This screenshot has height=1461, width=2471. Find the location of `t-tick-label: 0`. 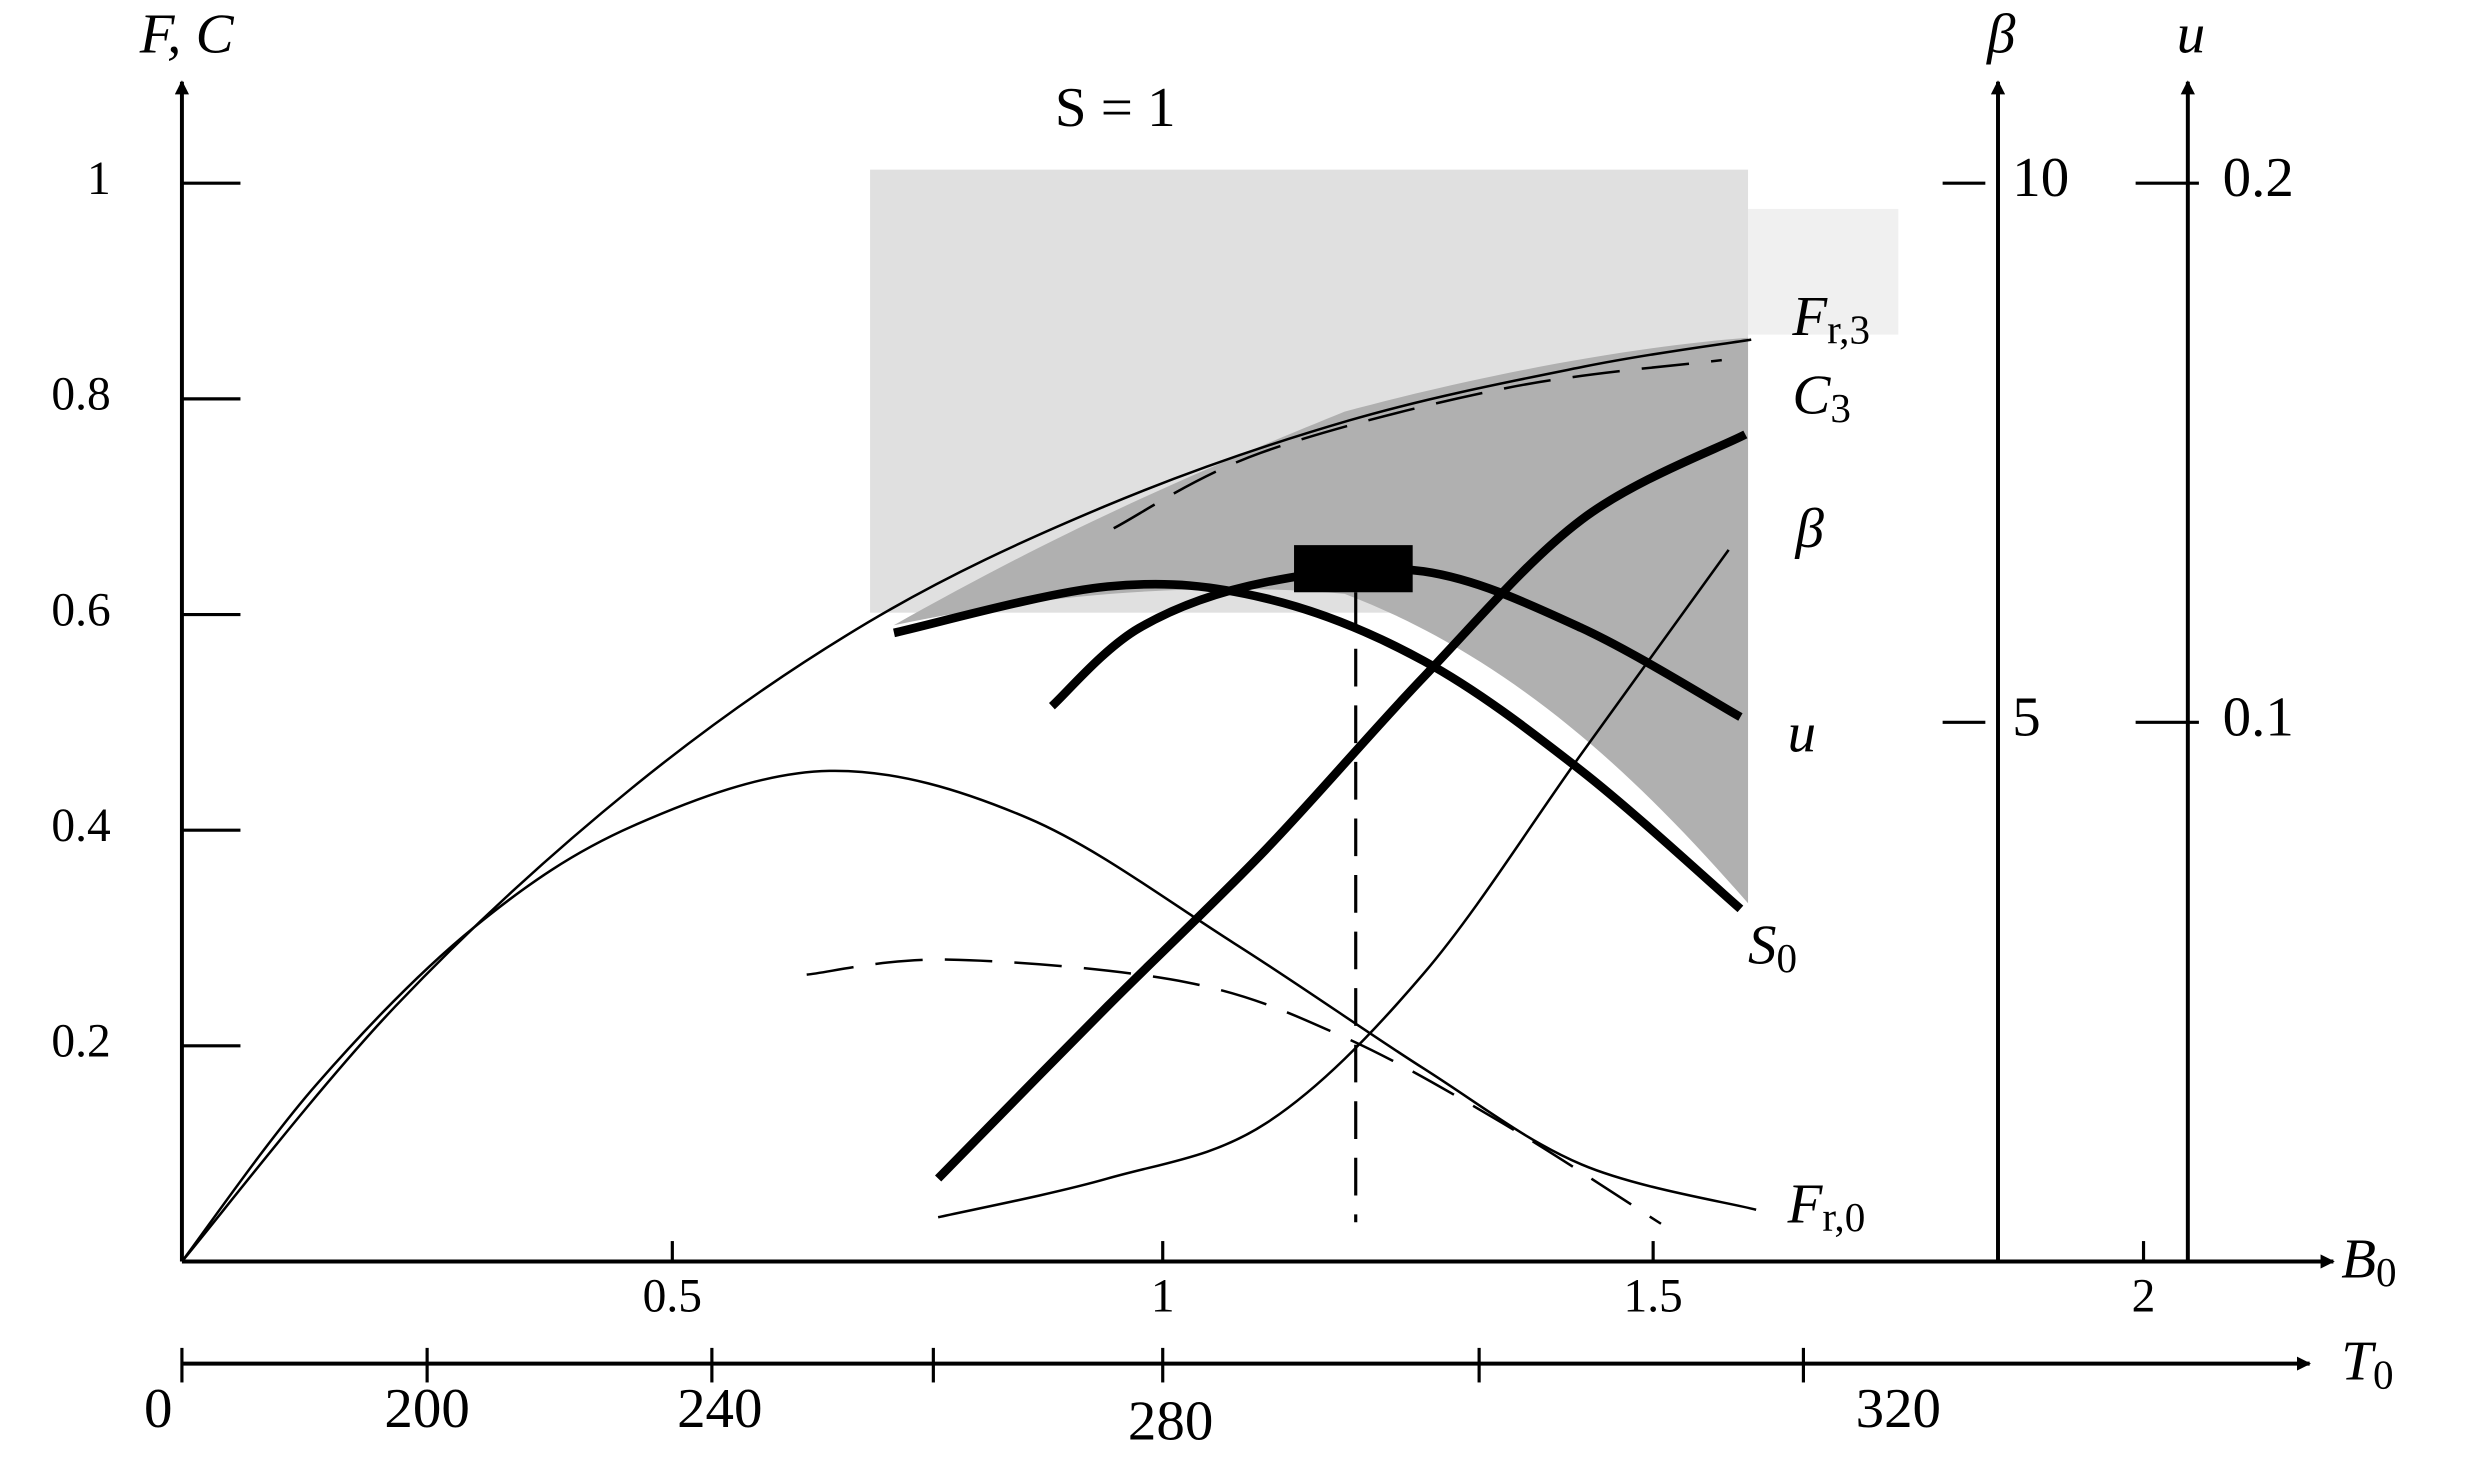

t-tick-label: 0 is located at coordinates (158, 1408).